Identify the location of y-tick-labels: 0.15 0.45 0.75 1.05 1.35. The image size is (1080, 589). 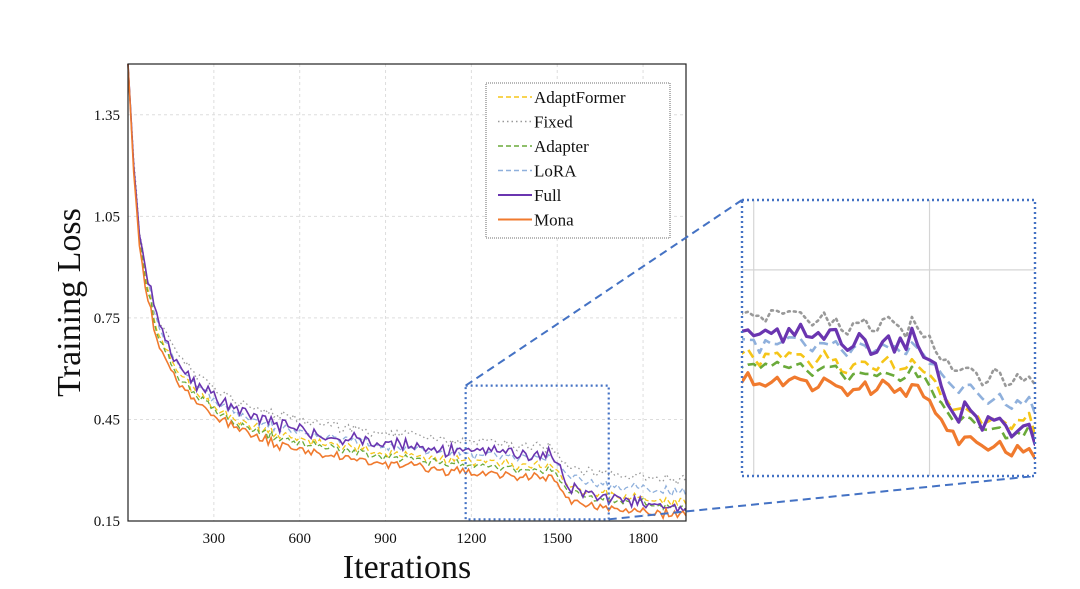
(107, 319).